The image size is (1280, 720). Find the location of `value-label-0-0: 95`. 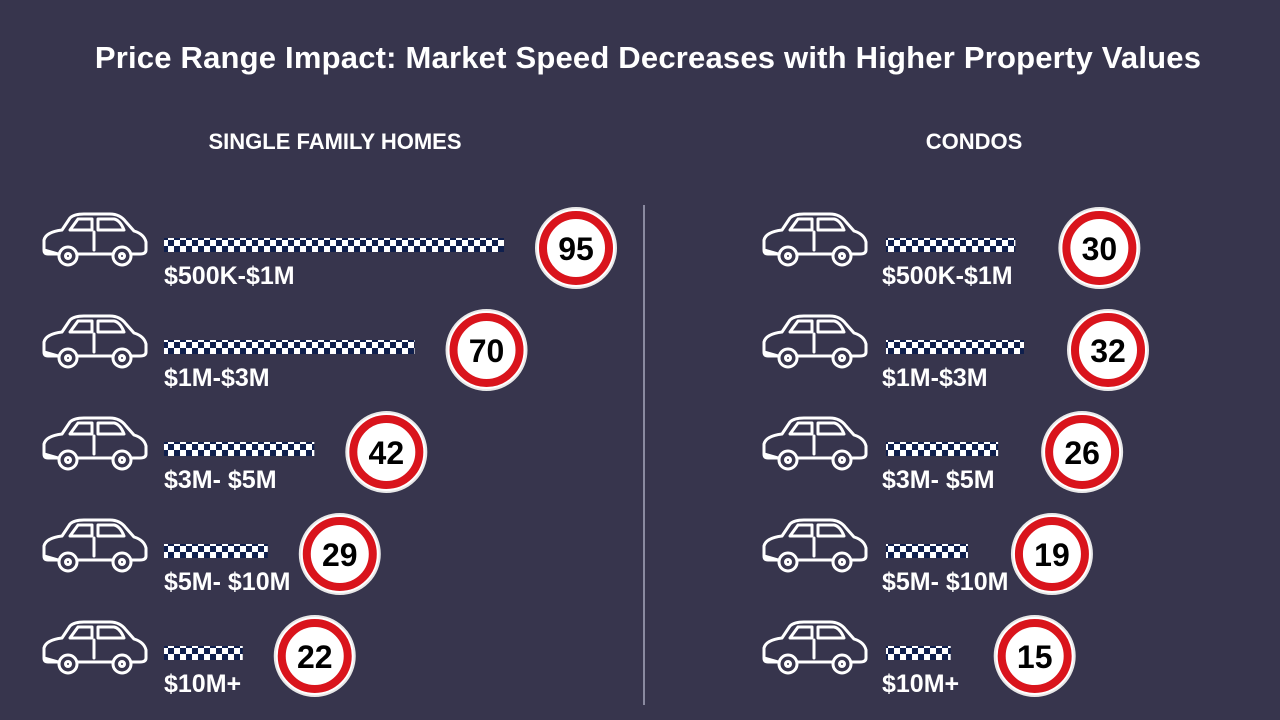

value-label-0-0: 95 is located at coordinates (576, 249).